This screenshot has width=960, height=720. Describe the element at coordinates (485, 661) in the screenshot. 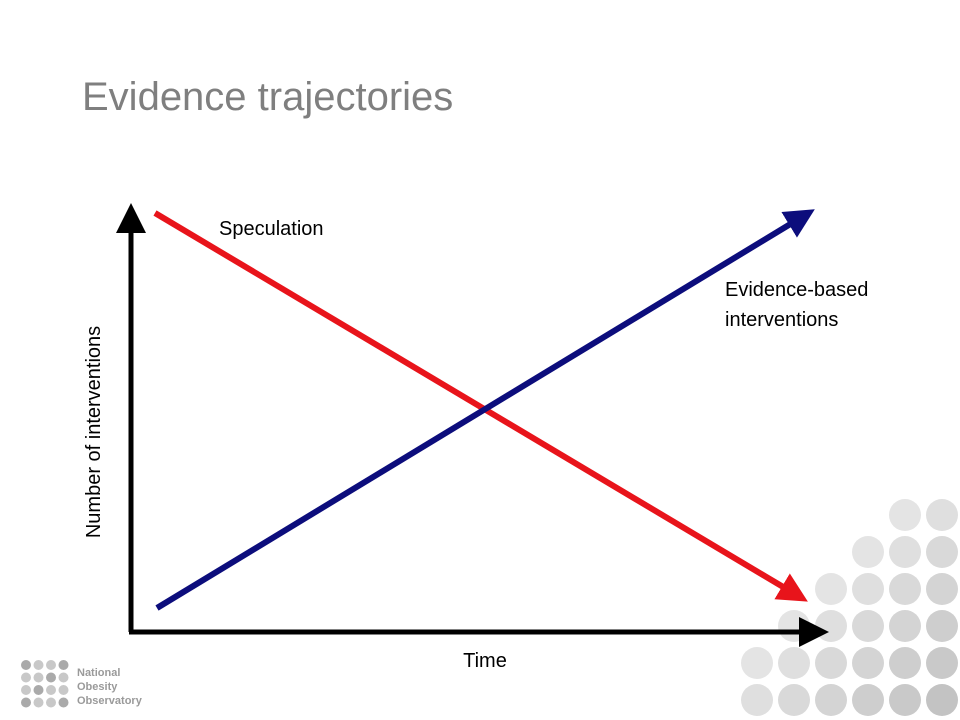

I see `x-axis-label: Time` at that location.